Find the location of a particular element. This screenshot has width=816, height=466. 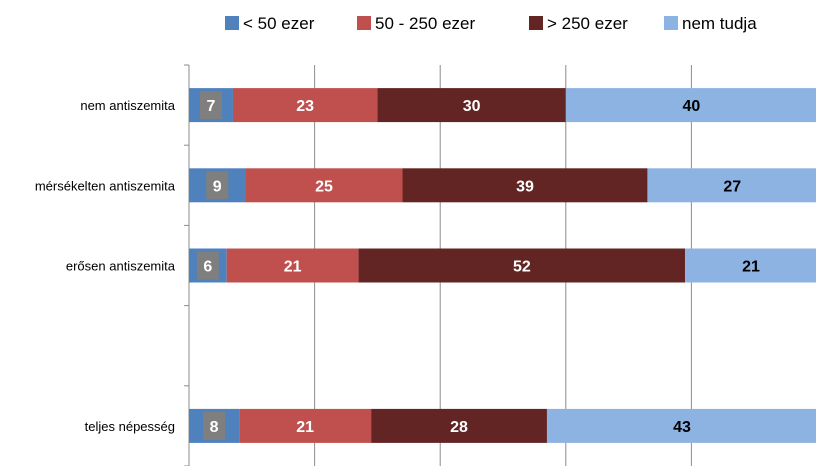

data-label: 43 is located at coordinates (682, 427).